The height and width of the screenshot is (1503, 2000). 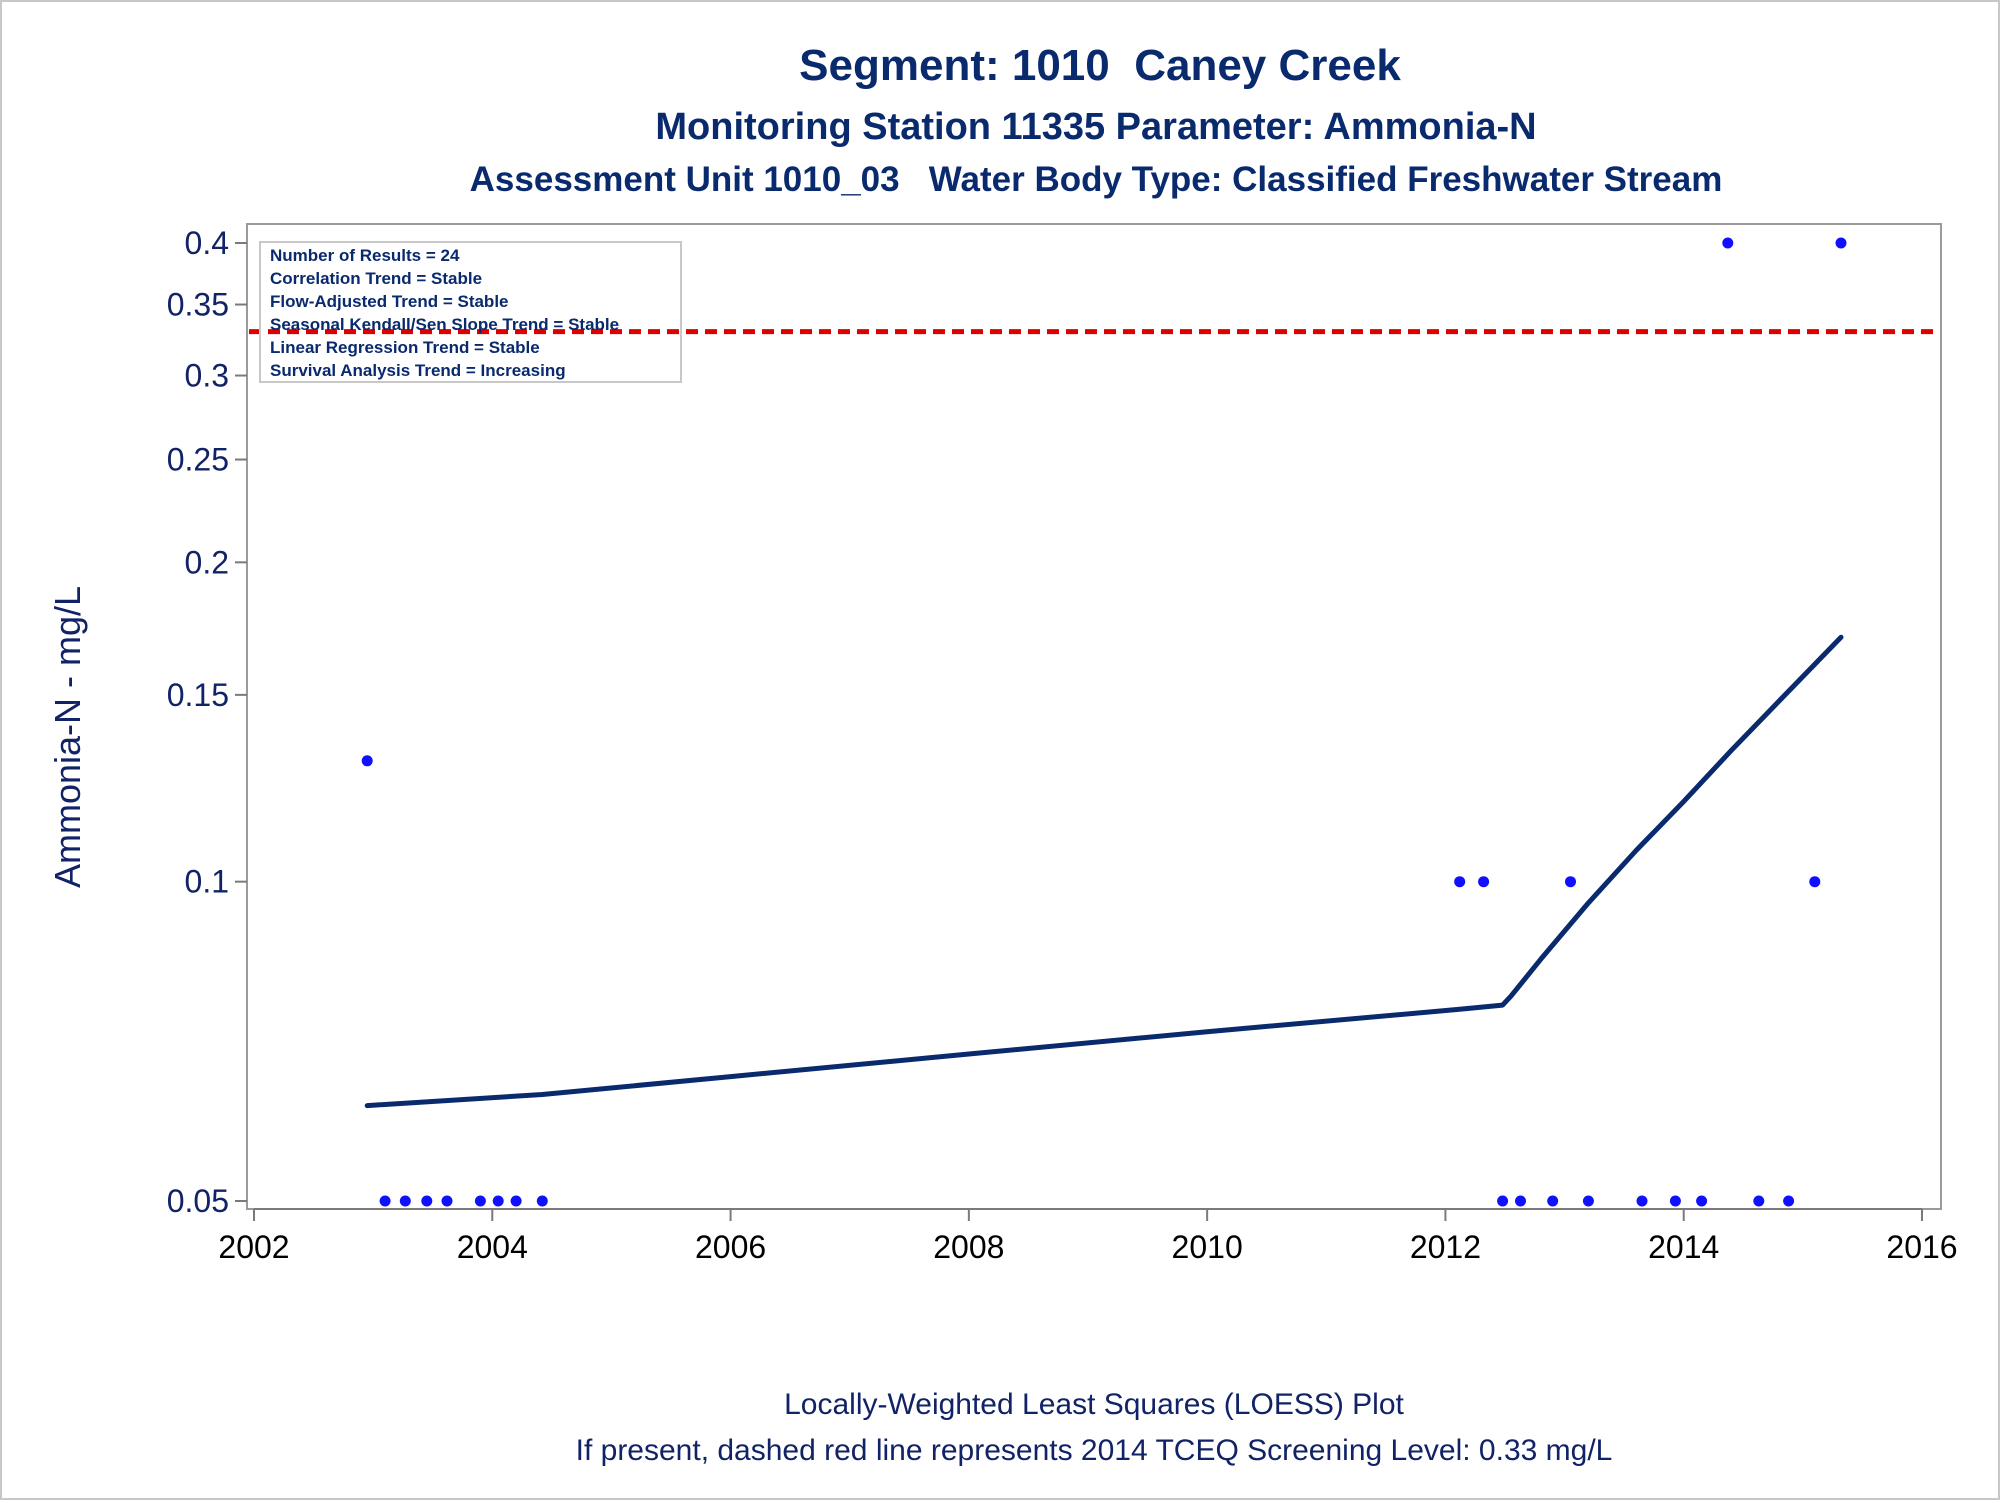 I want to click on stats-line: Linear Regression Trend = Stable, so click(x=405, y=347).